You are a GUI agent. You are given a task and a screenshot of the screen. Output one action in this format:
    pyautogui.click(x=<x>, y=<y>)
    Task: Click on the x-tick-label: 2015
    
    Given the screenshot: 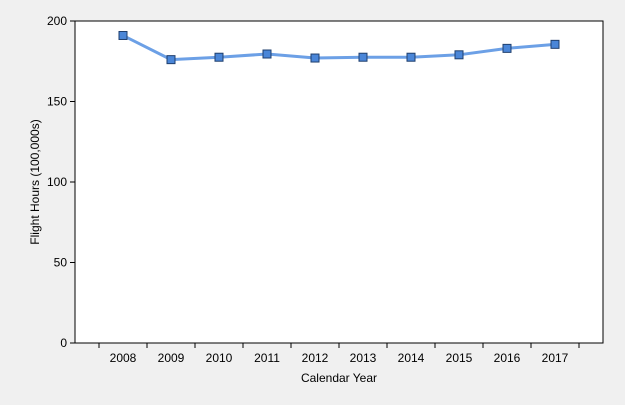 What is the action you would take?
    pyautogui.click(x=459, y=358)
    